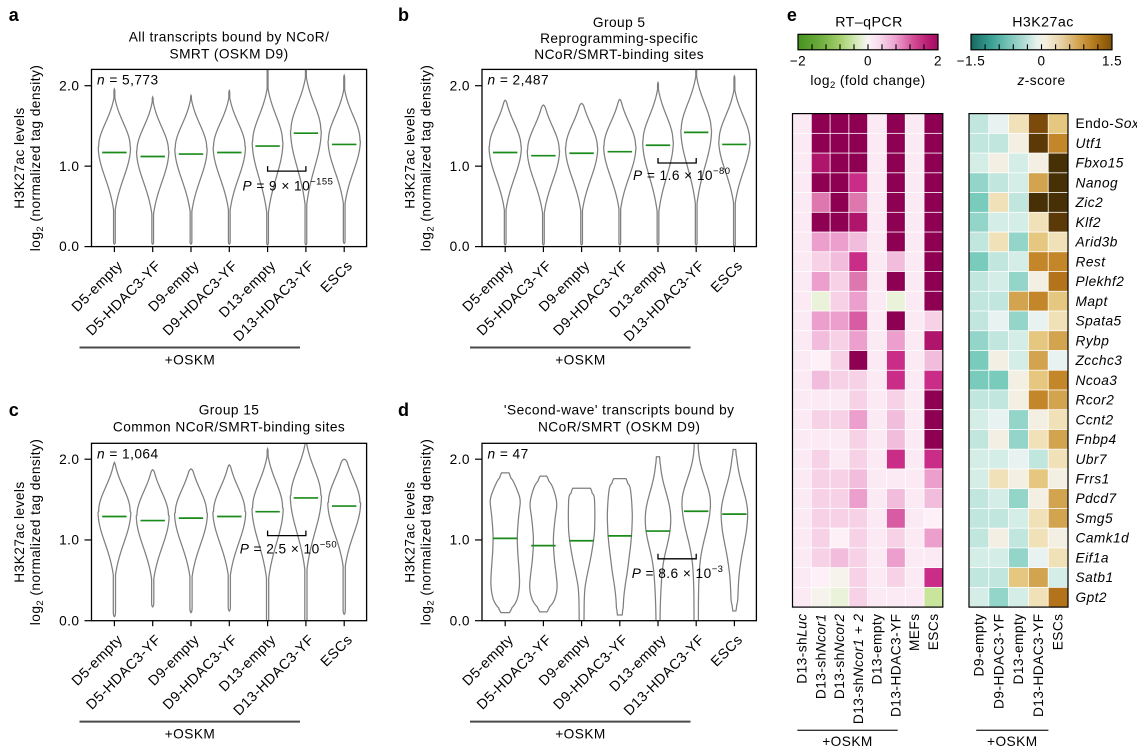 The height and width of the screenshot is (755, 1137). I want to click on svg-text: log2 (fold change), so click(867, 82).